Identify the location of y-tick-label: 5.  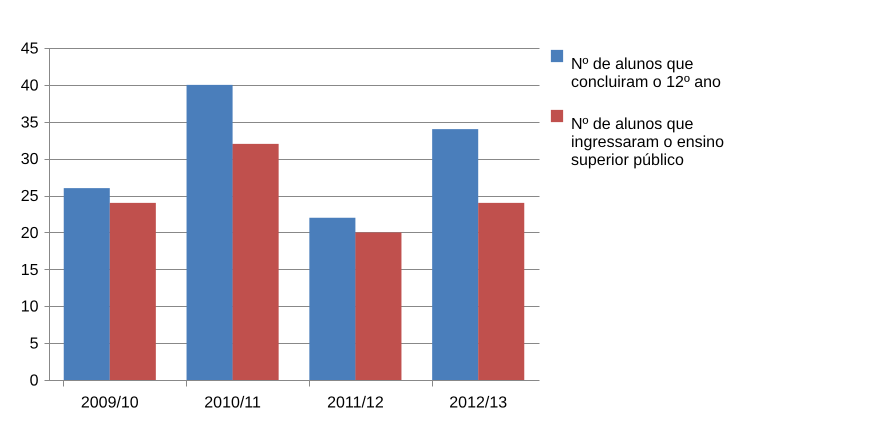
(34, 344).